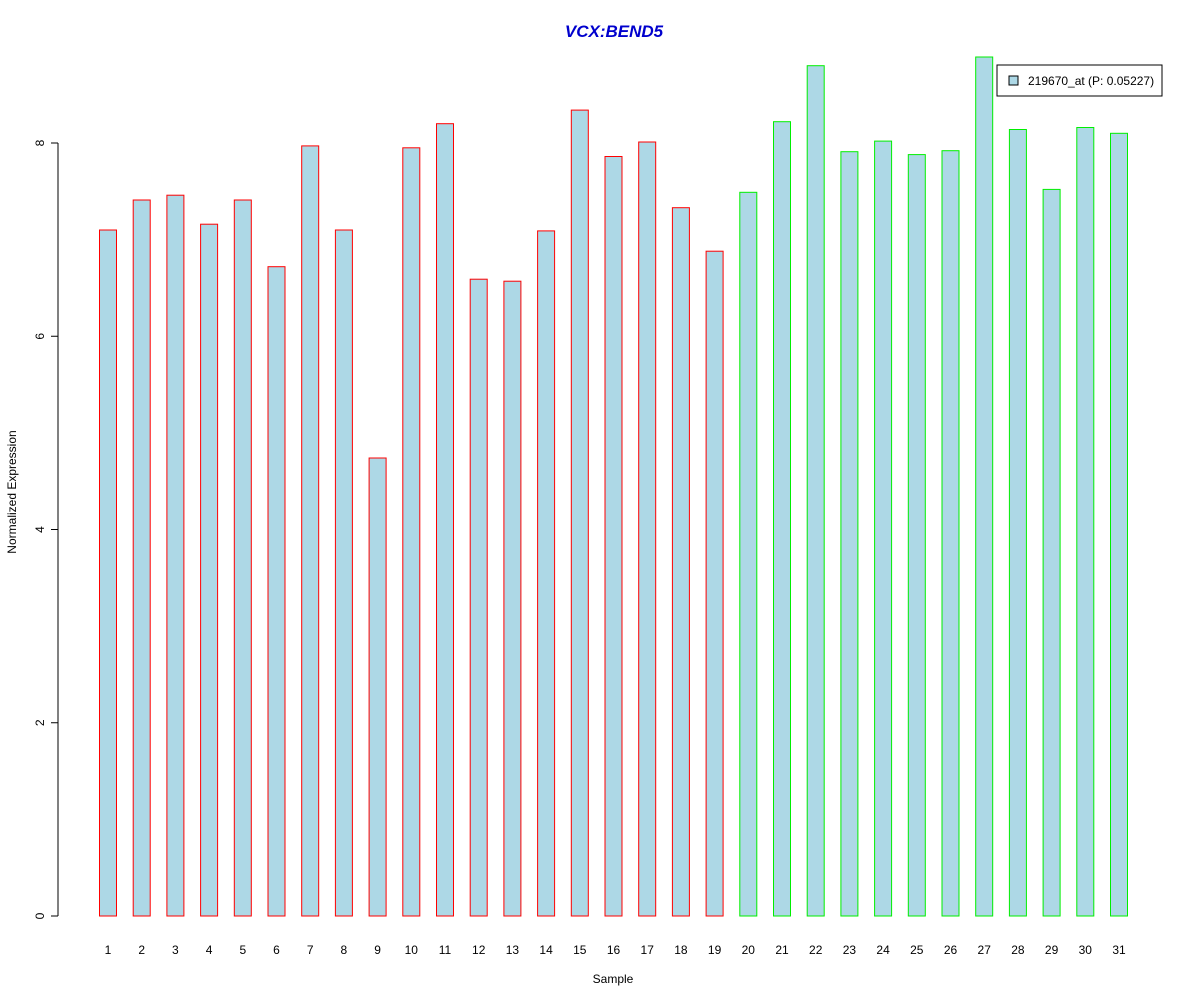 This screenshot has height=1000, width=1200. What do you see at coordinates (141, 950) in the screenshot?
I see `x-tick-label: 2` at bounding box center [141, 950].